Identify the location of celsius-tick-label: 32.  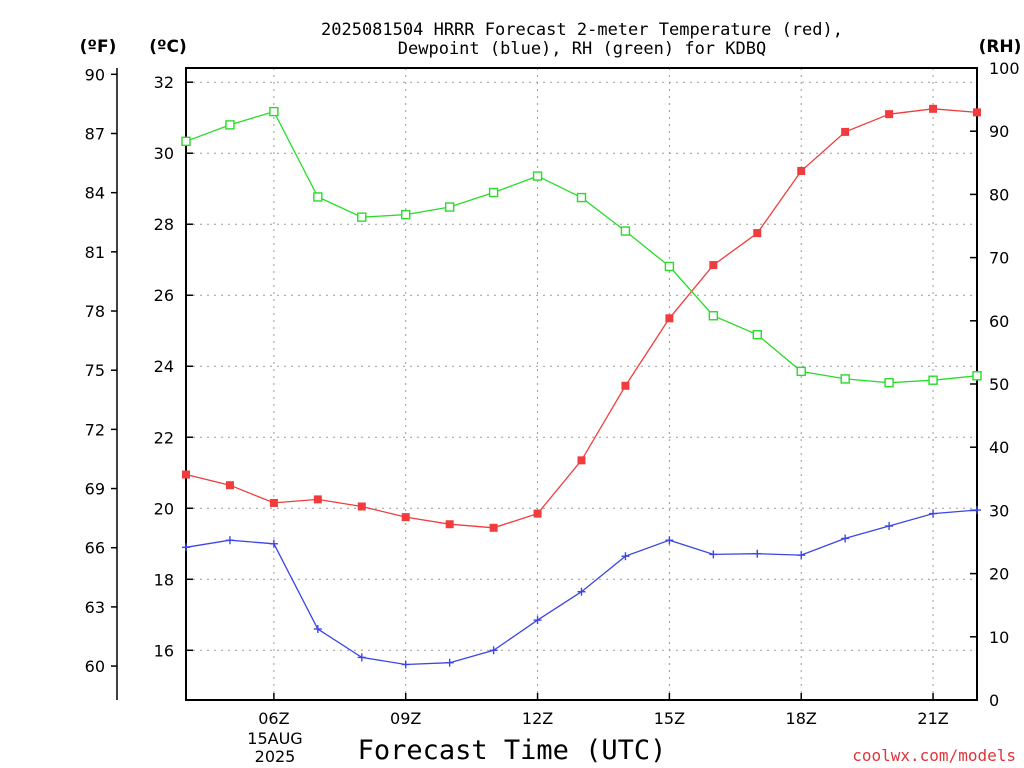
(164, 82).